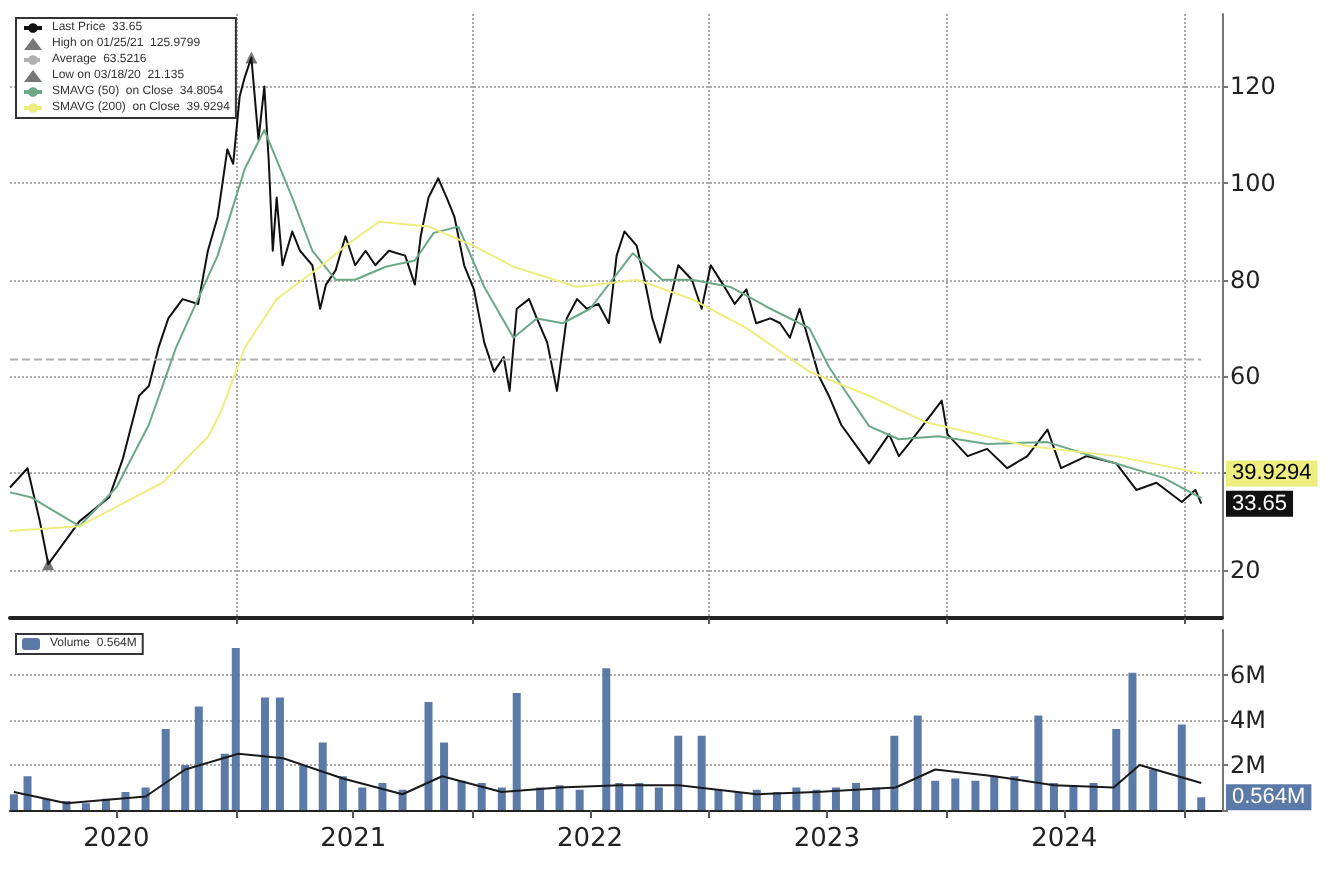  I want to click on y-tick-label: 80, so click(1245, 279).